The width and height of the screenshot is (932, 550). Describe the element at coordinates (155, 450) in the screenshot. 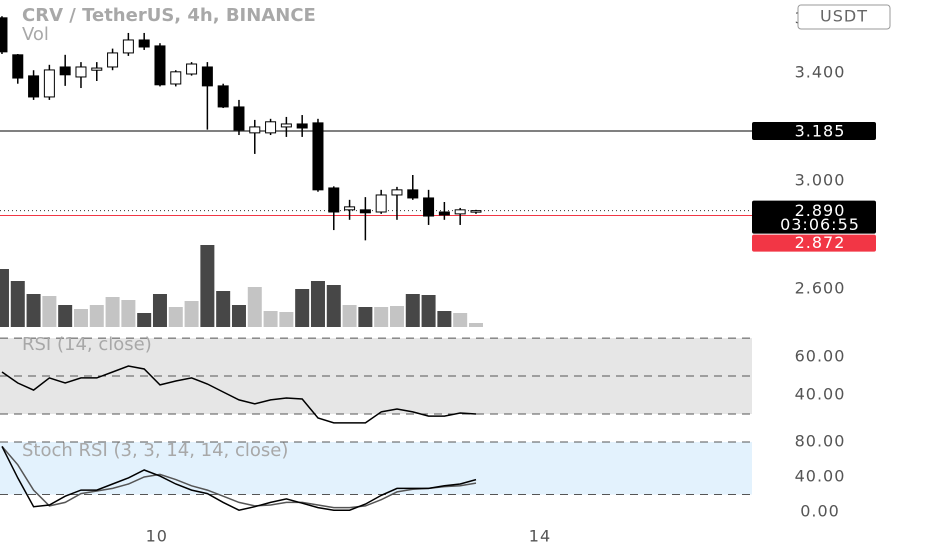

I see `stoch-title: Stoch RSI (3, 3, 14, 14, close)` at that location.